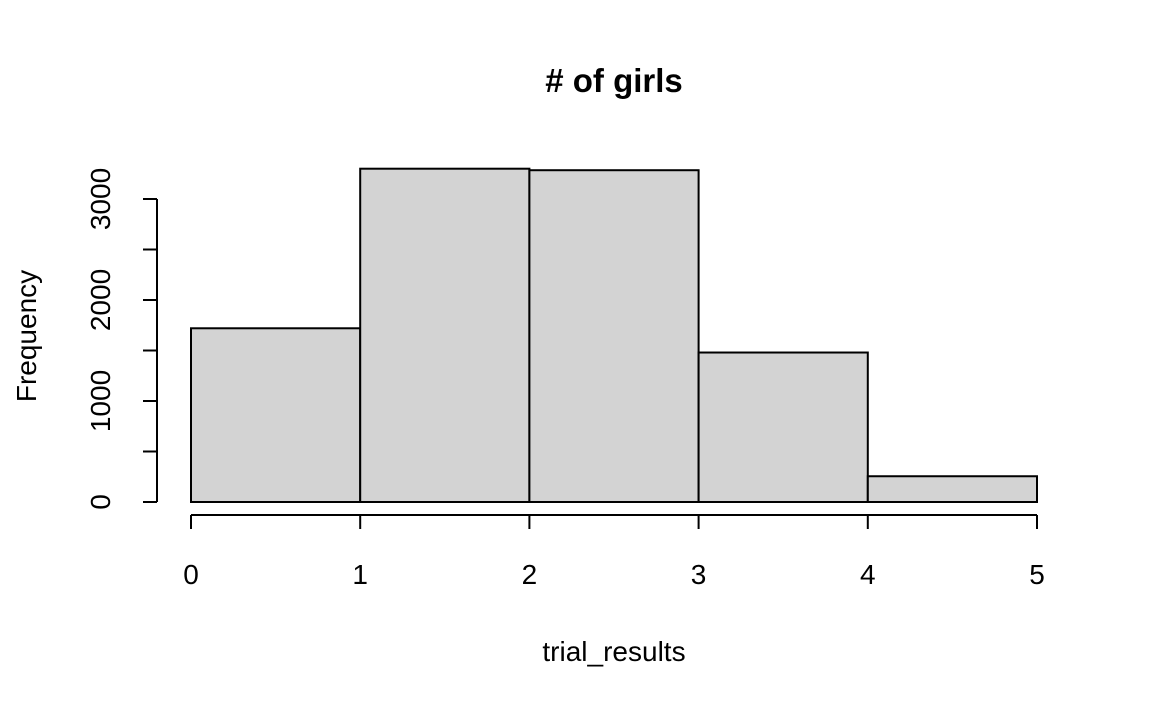  Describe the element at coordinates (614, 552) in the screenshot. I see `x-axis: 0 1 2 3 4 5` at that location.